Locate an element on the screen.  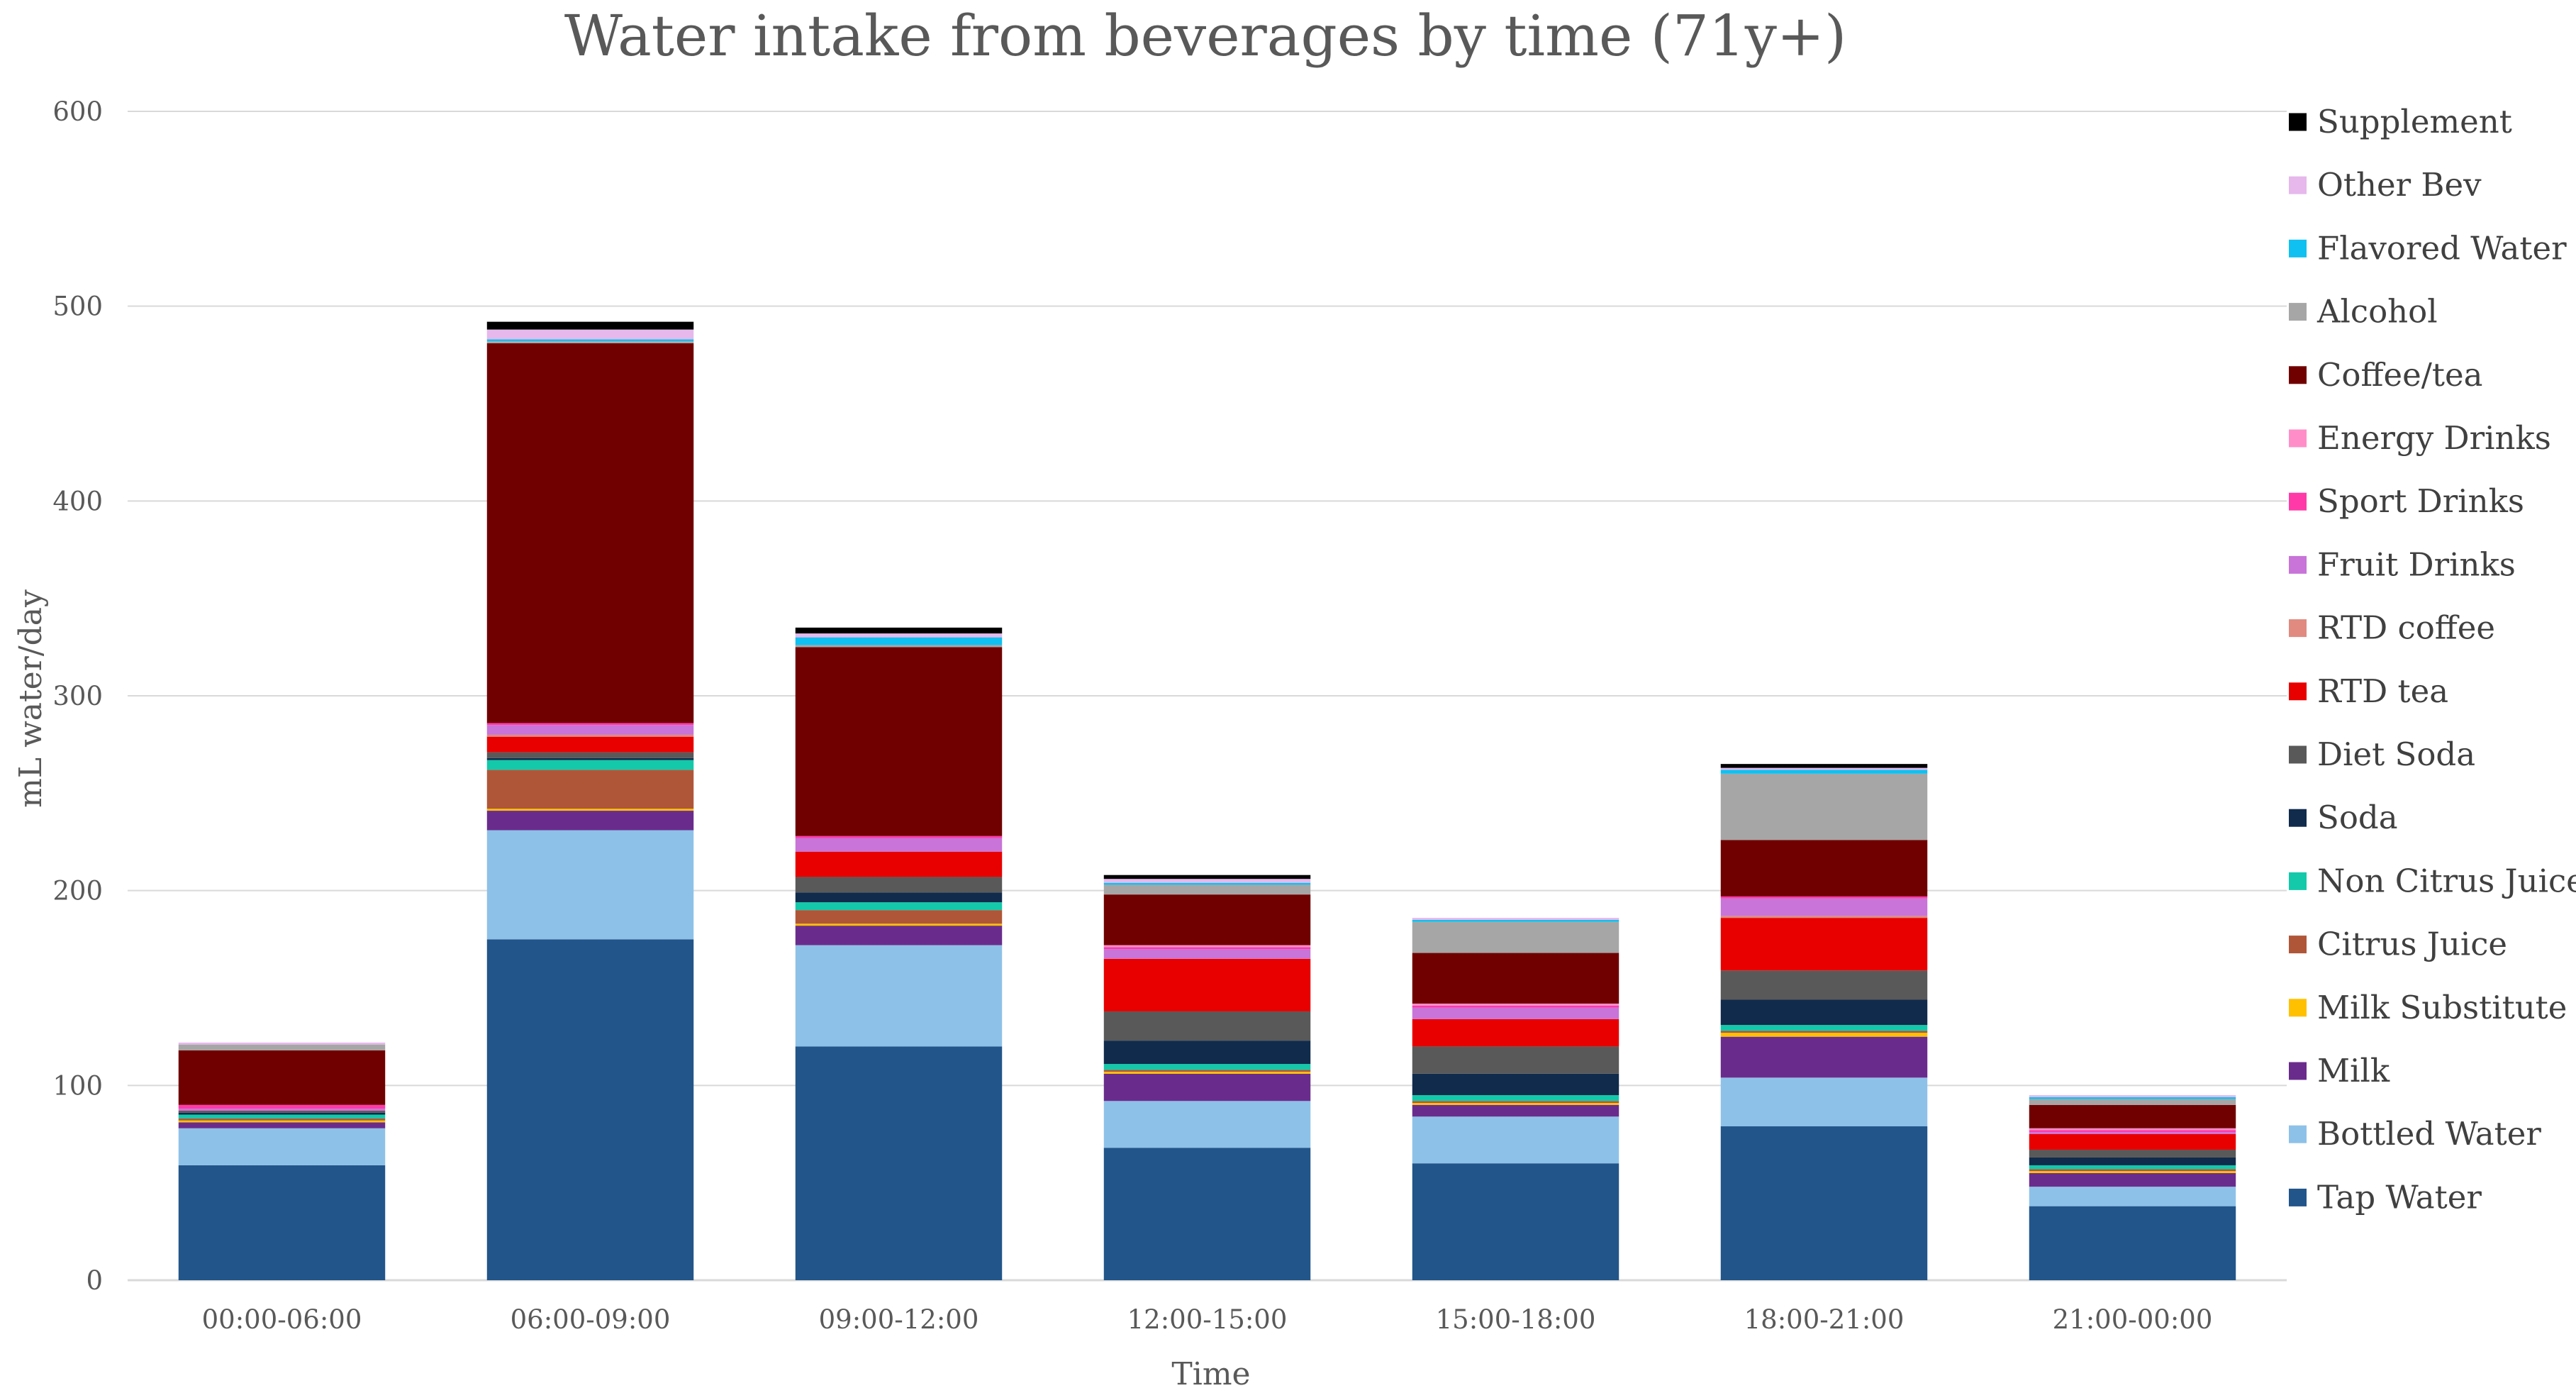
x-tick-label: 12:00-15:00 is located at coordinates (1207, 1319).